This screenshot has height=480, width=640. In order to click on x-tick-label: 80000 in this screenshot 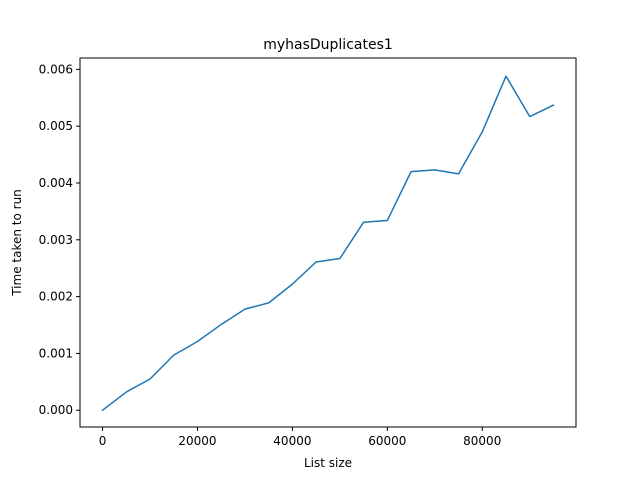, I will do `click(482, 441)`.